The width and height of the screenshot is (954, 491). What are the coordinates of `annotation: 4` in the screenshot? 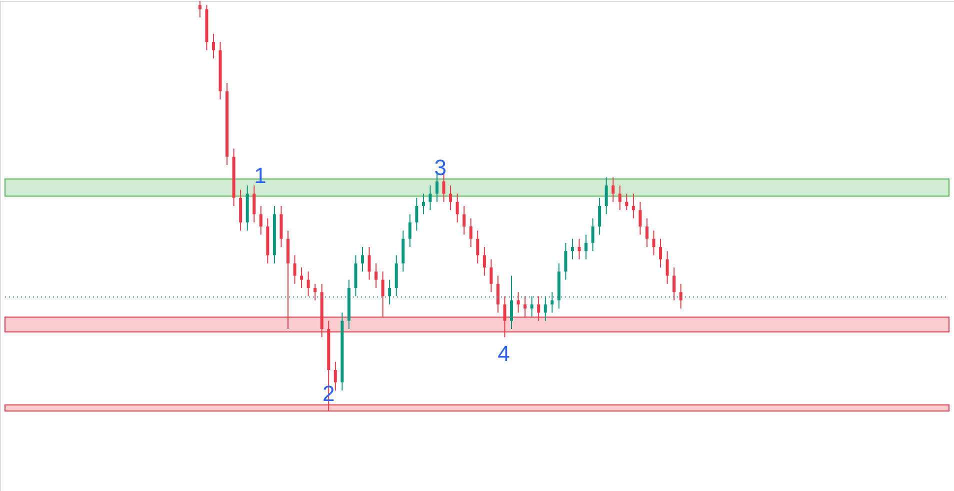 It's located at (504, 353).